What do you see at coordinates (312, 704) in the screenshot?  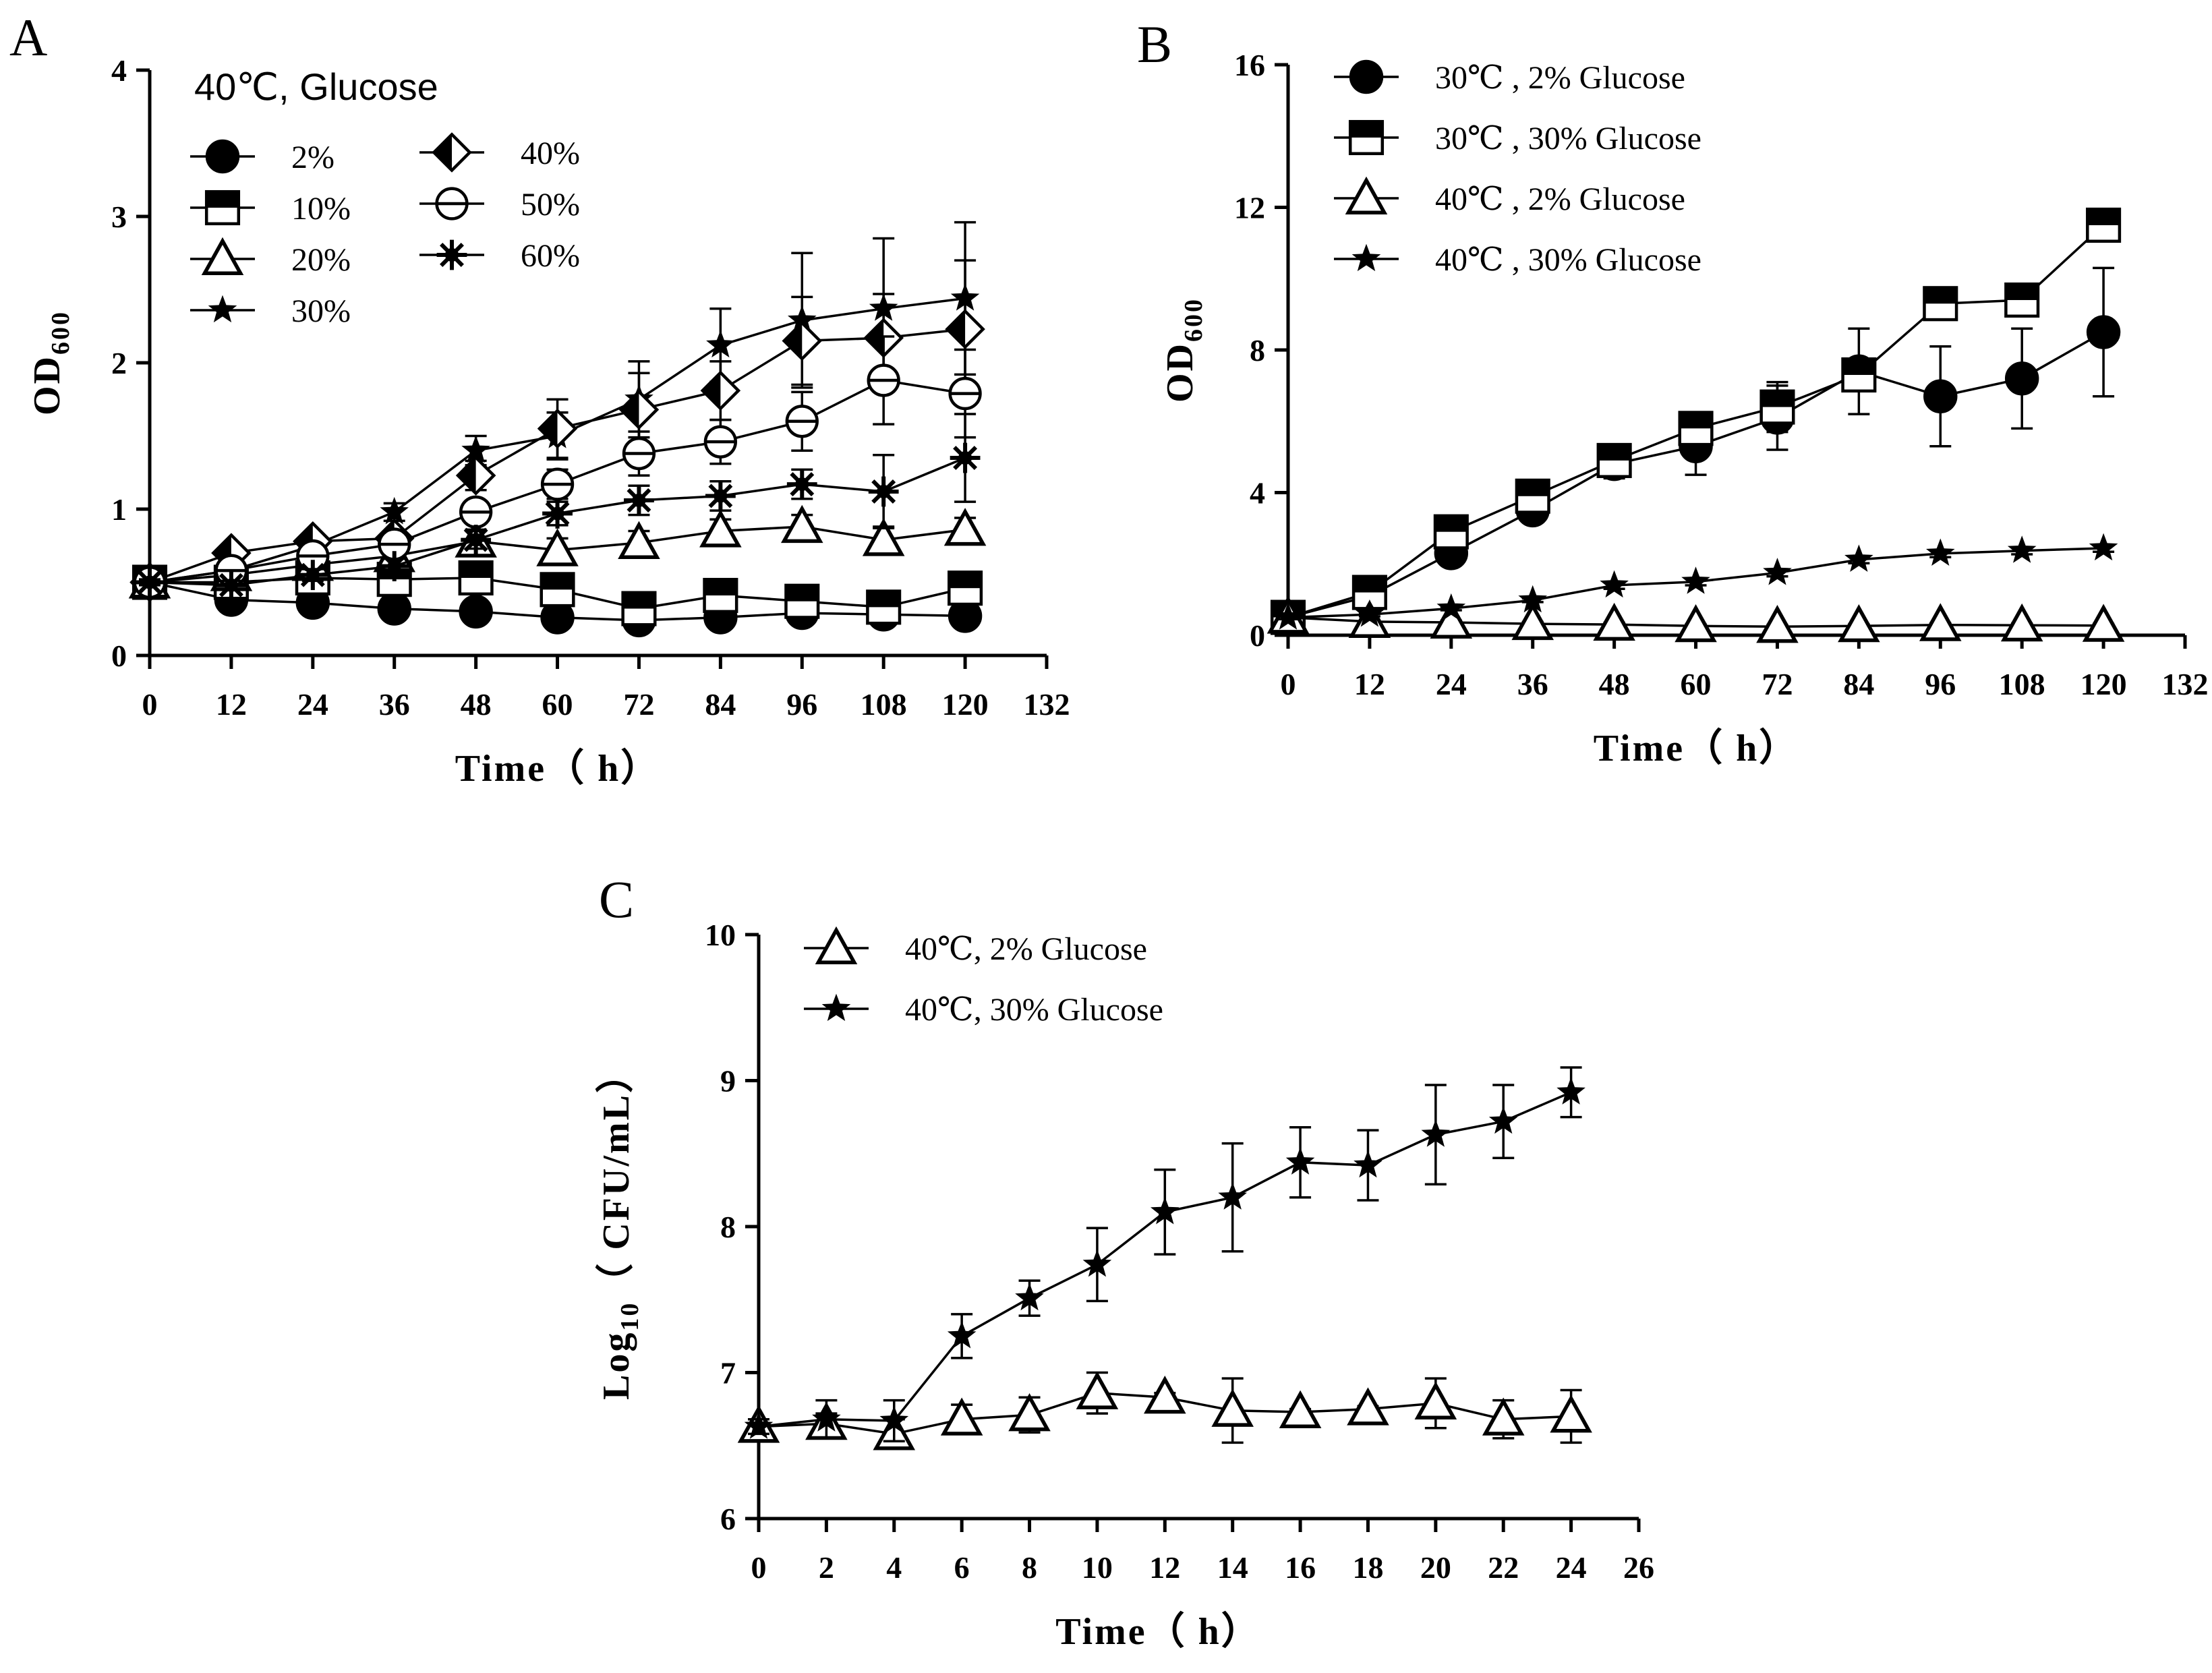 I see `x-tick-label-a: 24` at bounding box center [312, 704].